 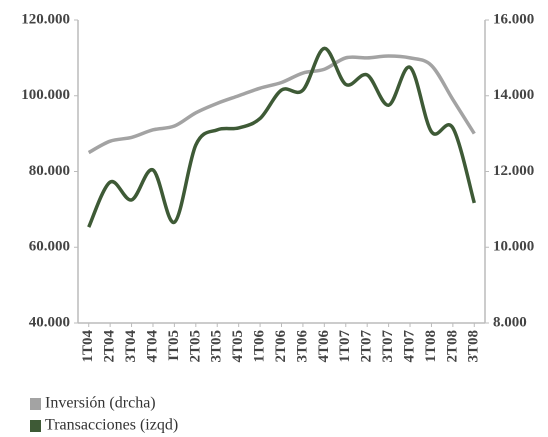 I want to click on x-tick-label: 2T06, so click(x=281, y=346).